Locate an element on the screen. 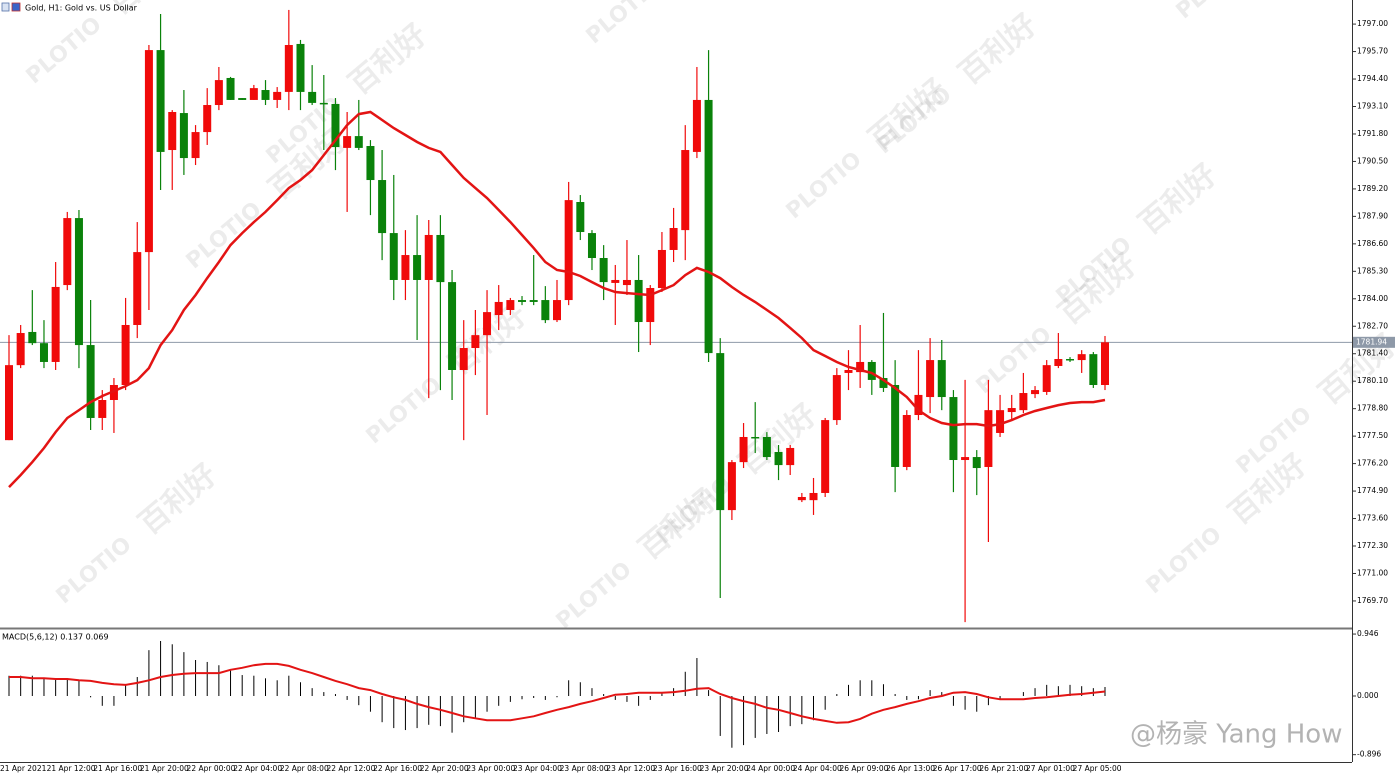  y-tick-label: 1784.00 is located at coordinates (1372, 298).